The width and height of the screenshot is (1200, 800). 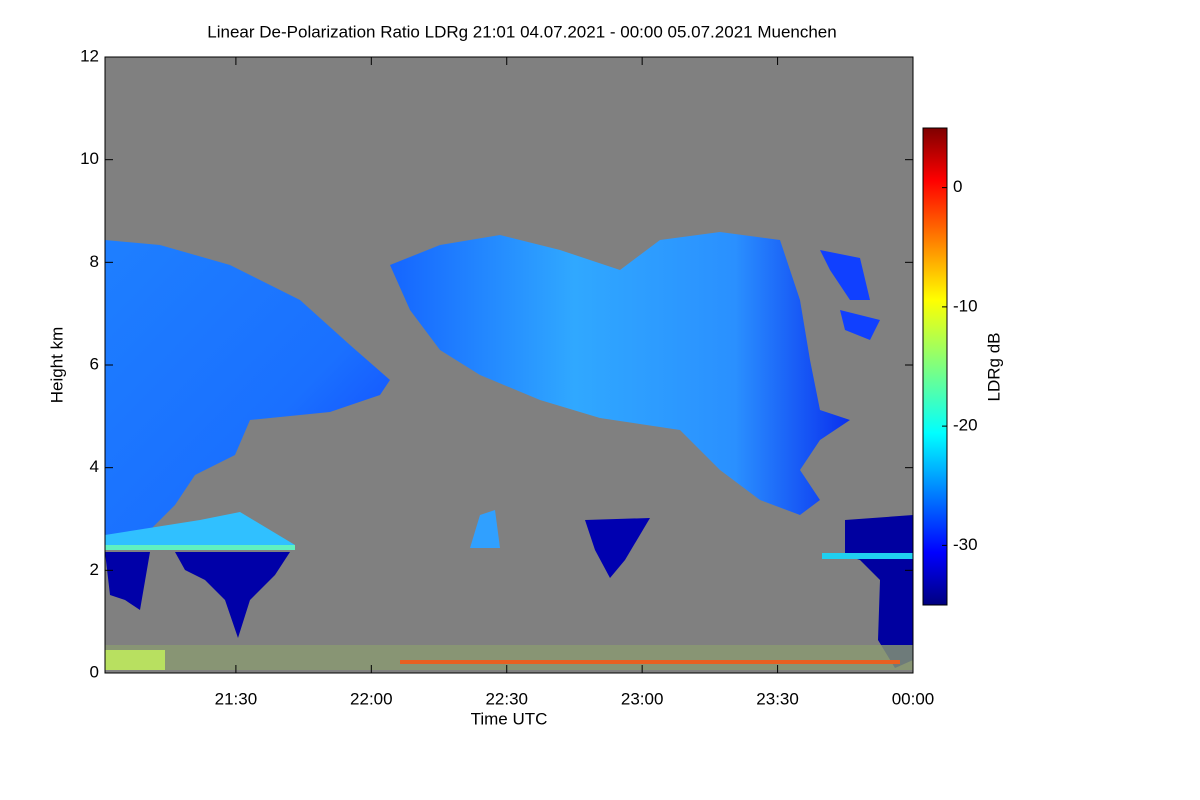 What do you see at coordinates (965, 544) in the screenshot?
I see `colorbar-tick-label: -30` at bounding box center [965, 544].